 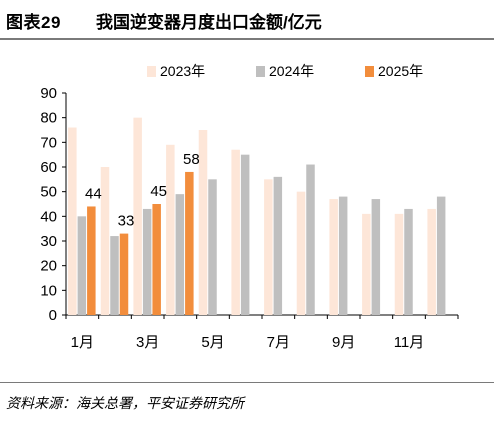 I want to click on bar-2024年-5月, so click(x=212, y=247).